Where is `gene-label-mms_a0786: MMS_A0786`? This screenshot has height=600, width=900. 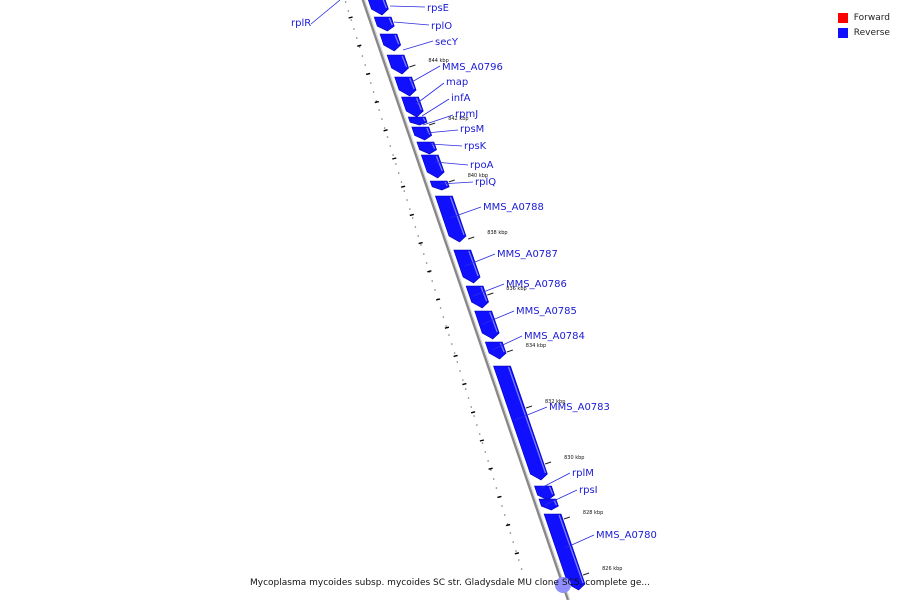 gene-label-mms_a0786: MMS_A0786 is located at coordinates (519, 288).